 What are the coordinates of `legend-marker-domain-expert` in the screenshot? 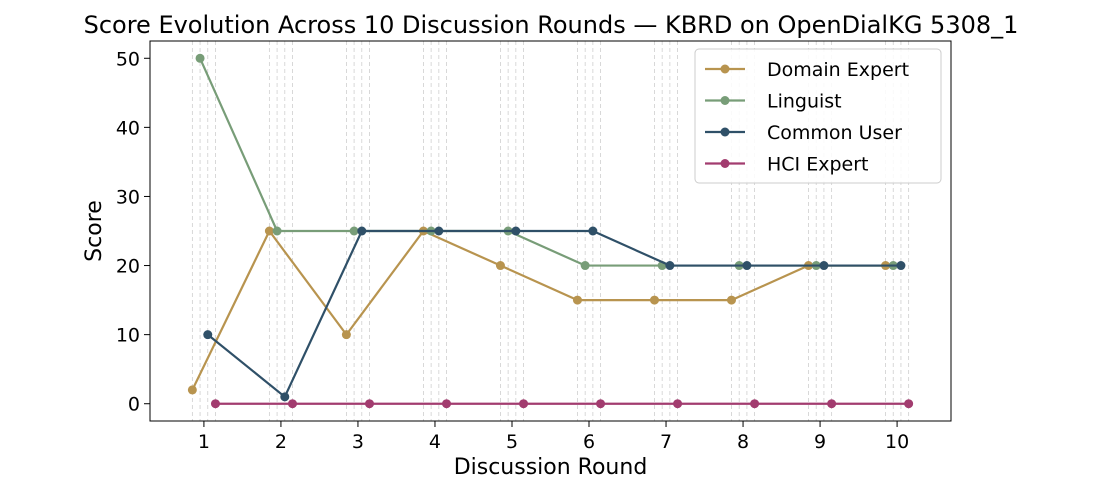 It's located at (725, 69).